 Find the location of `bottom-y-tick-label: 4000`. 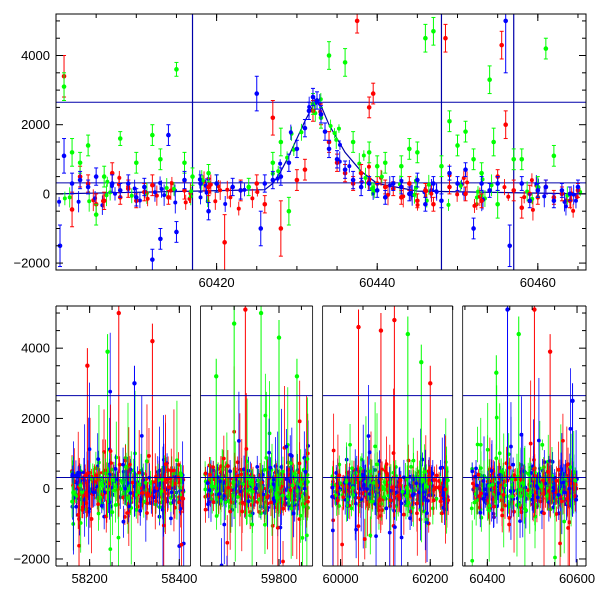

bottom-y-tick-label: 4000 is located at coordinates (35, 348).